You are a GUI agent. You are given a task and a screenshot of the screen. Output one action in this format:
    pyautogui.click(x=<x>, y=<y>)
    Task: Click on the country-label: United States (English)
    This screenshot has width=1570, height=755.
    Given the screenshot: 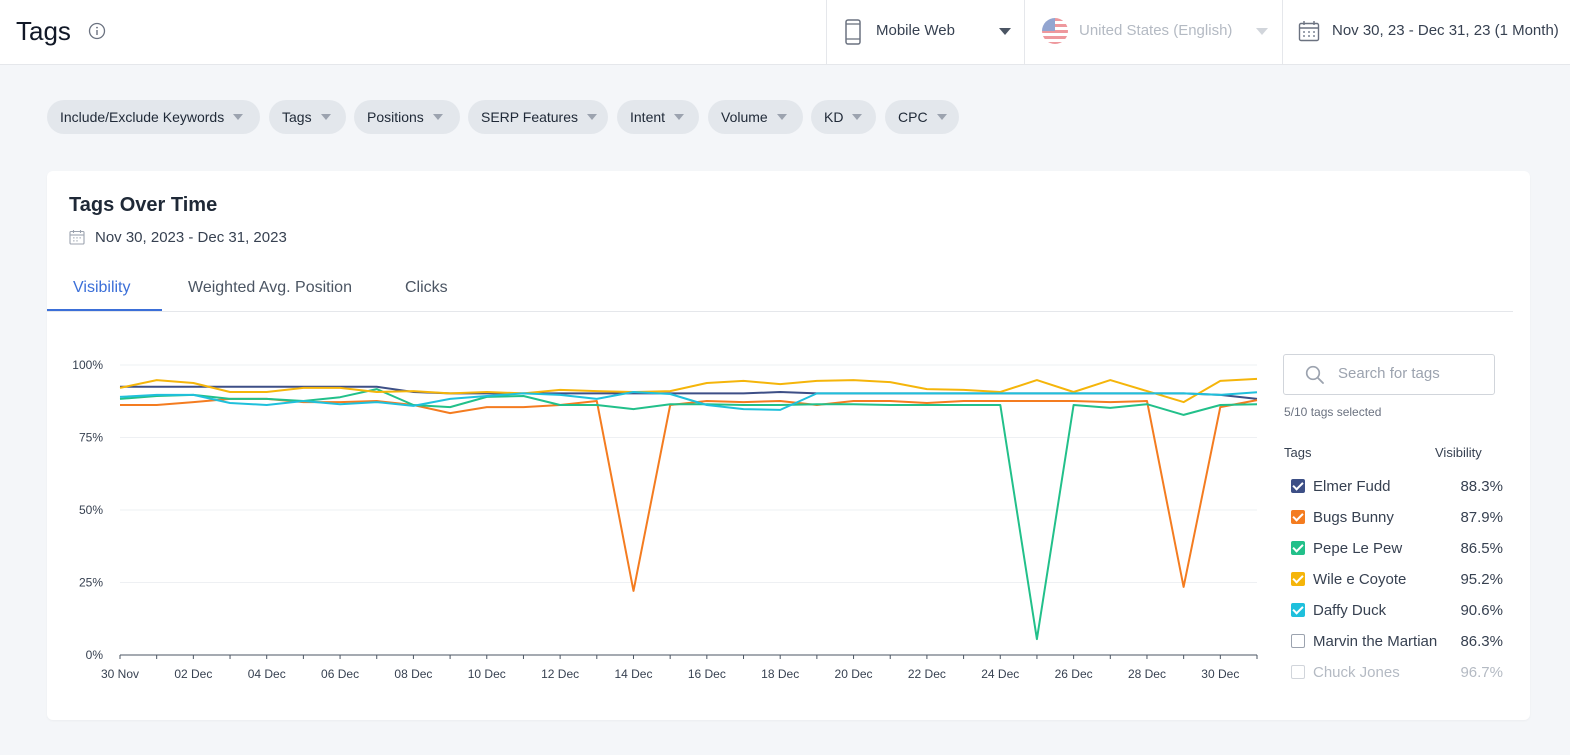 What is the action you would take?
    pyautogui.click(x=1156, y=30)
    